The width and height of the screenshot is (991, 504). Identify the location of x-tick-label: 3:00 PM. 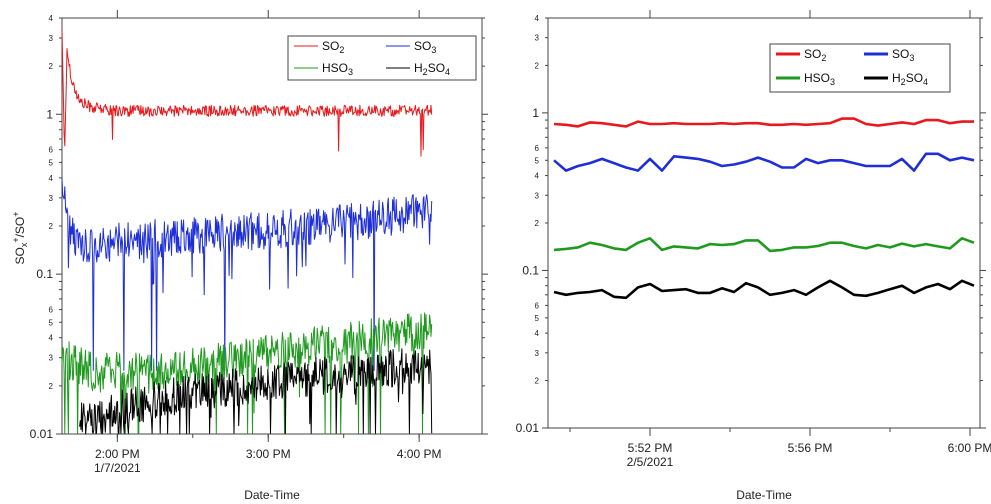
(268, 454).